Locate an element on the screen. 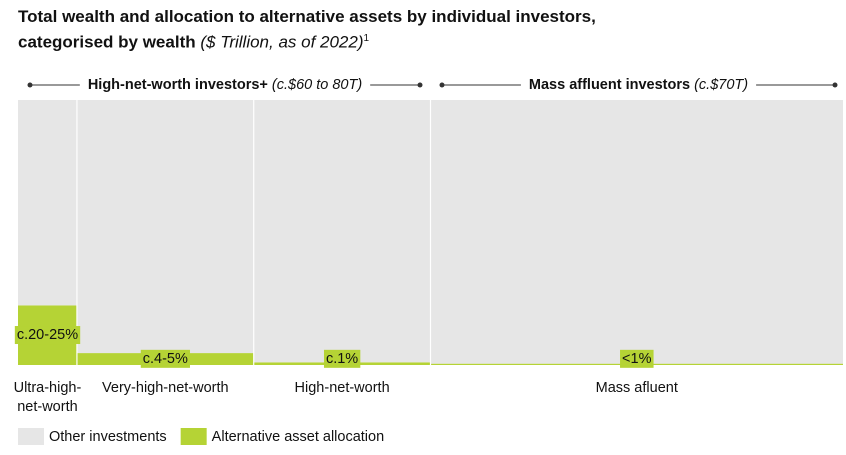  x-tick-label: Mass afluent is located at coordinates (636, 388).